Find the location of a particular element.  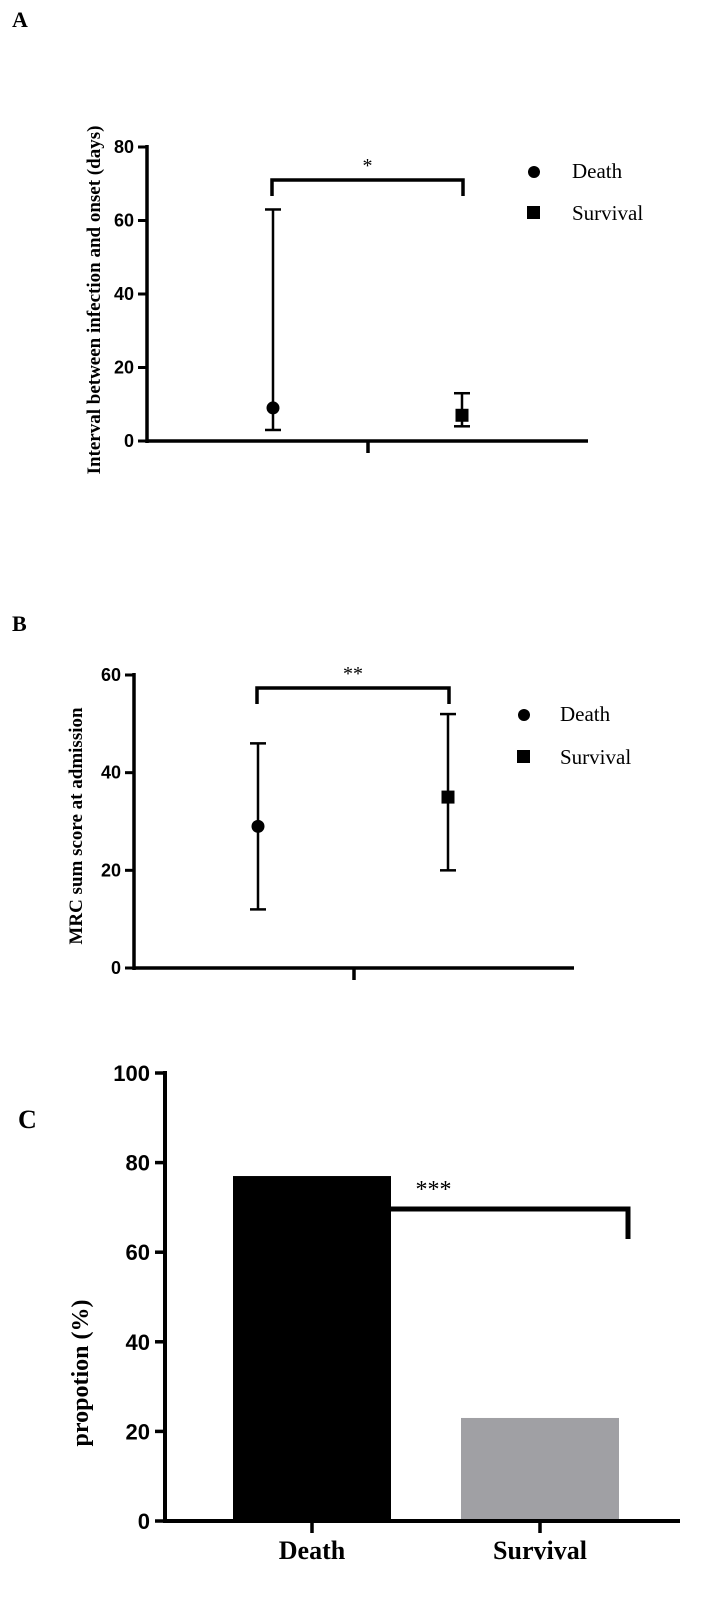

x-tick-label-survival: Survival is located at coordinates (540, 1550).